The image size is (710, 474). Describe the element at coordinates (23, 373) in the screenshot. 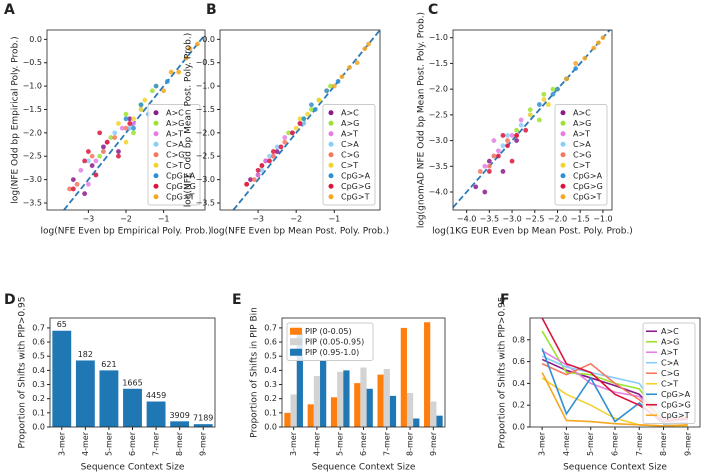

I see `y-axis-title: Proportion of Shifts with PIP>0.95` at that location.